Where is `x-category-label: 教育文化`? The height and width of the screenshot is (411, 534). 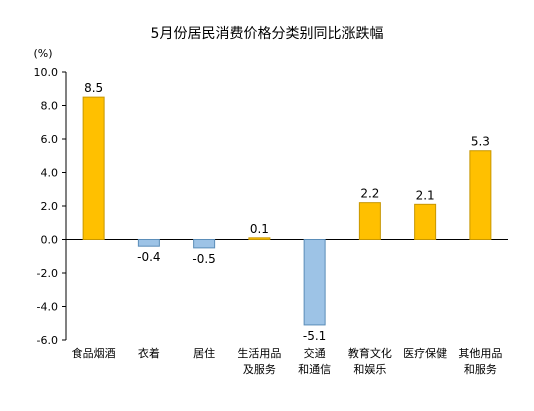 x-category-label: 教育文化 is located at coordinates (370, 353).